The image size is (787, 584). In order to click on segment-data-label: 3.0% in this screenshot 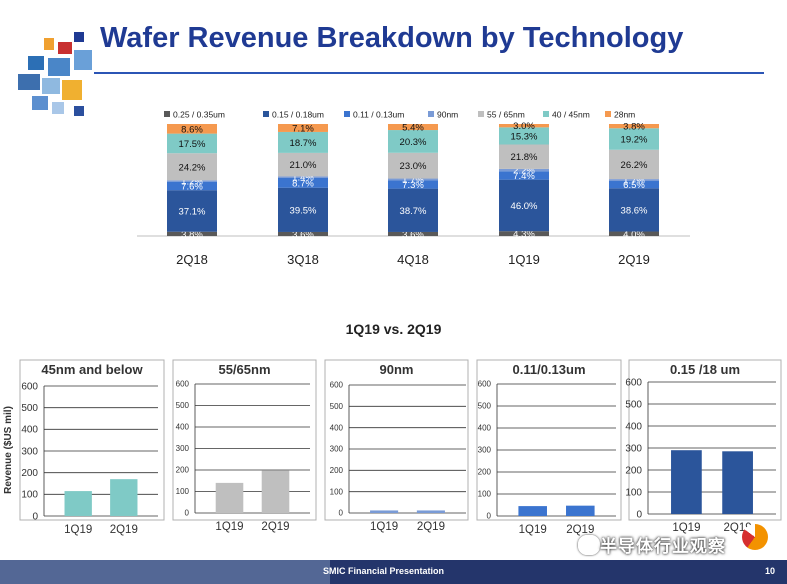, I will do `click(524, 126)`.